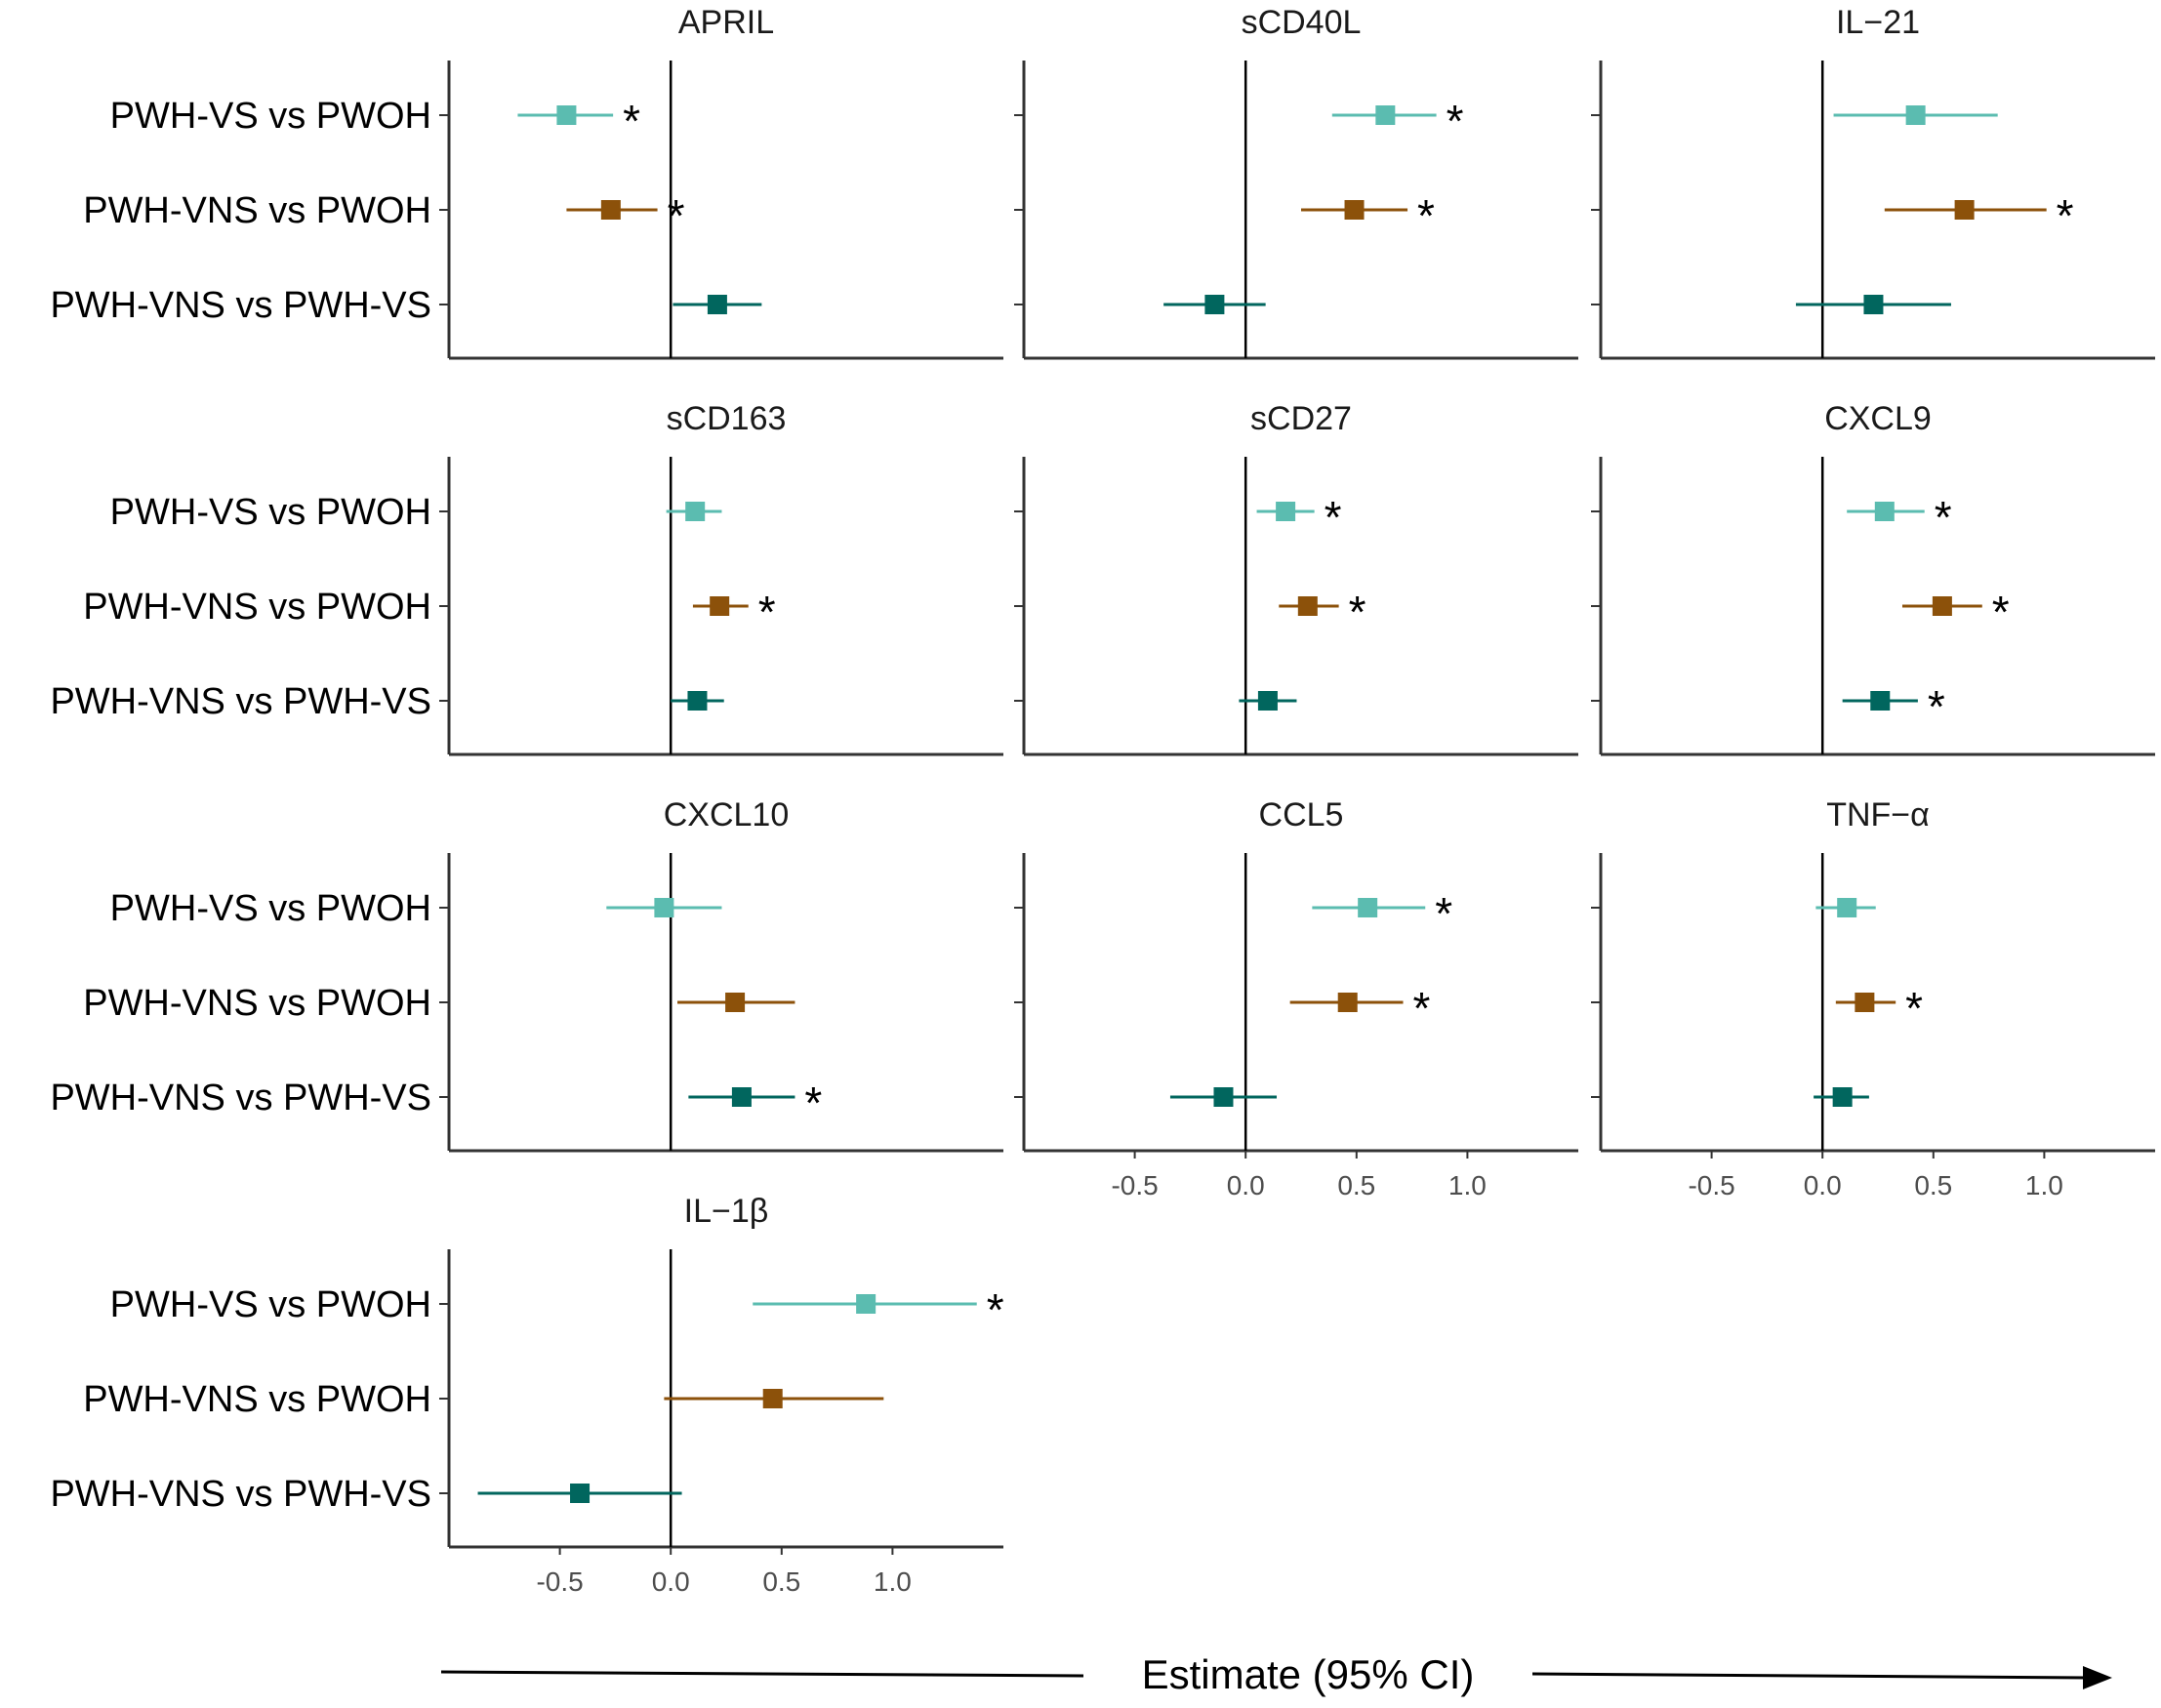 This screenshot has width=2161, height=1708. What do you see at coordinates (727, 815) in the screenshot?
I see `panel-title: CXCL10` at bounding box center [727, 815].